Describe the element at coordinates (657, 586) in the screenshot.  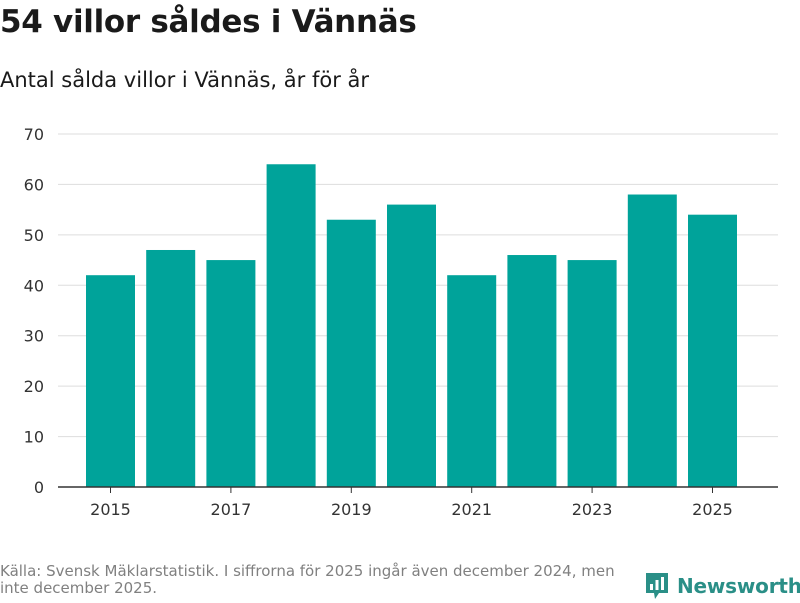
I see `newsworthy-icon` at that location.